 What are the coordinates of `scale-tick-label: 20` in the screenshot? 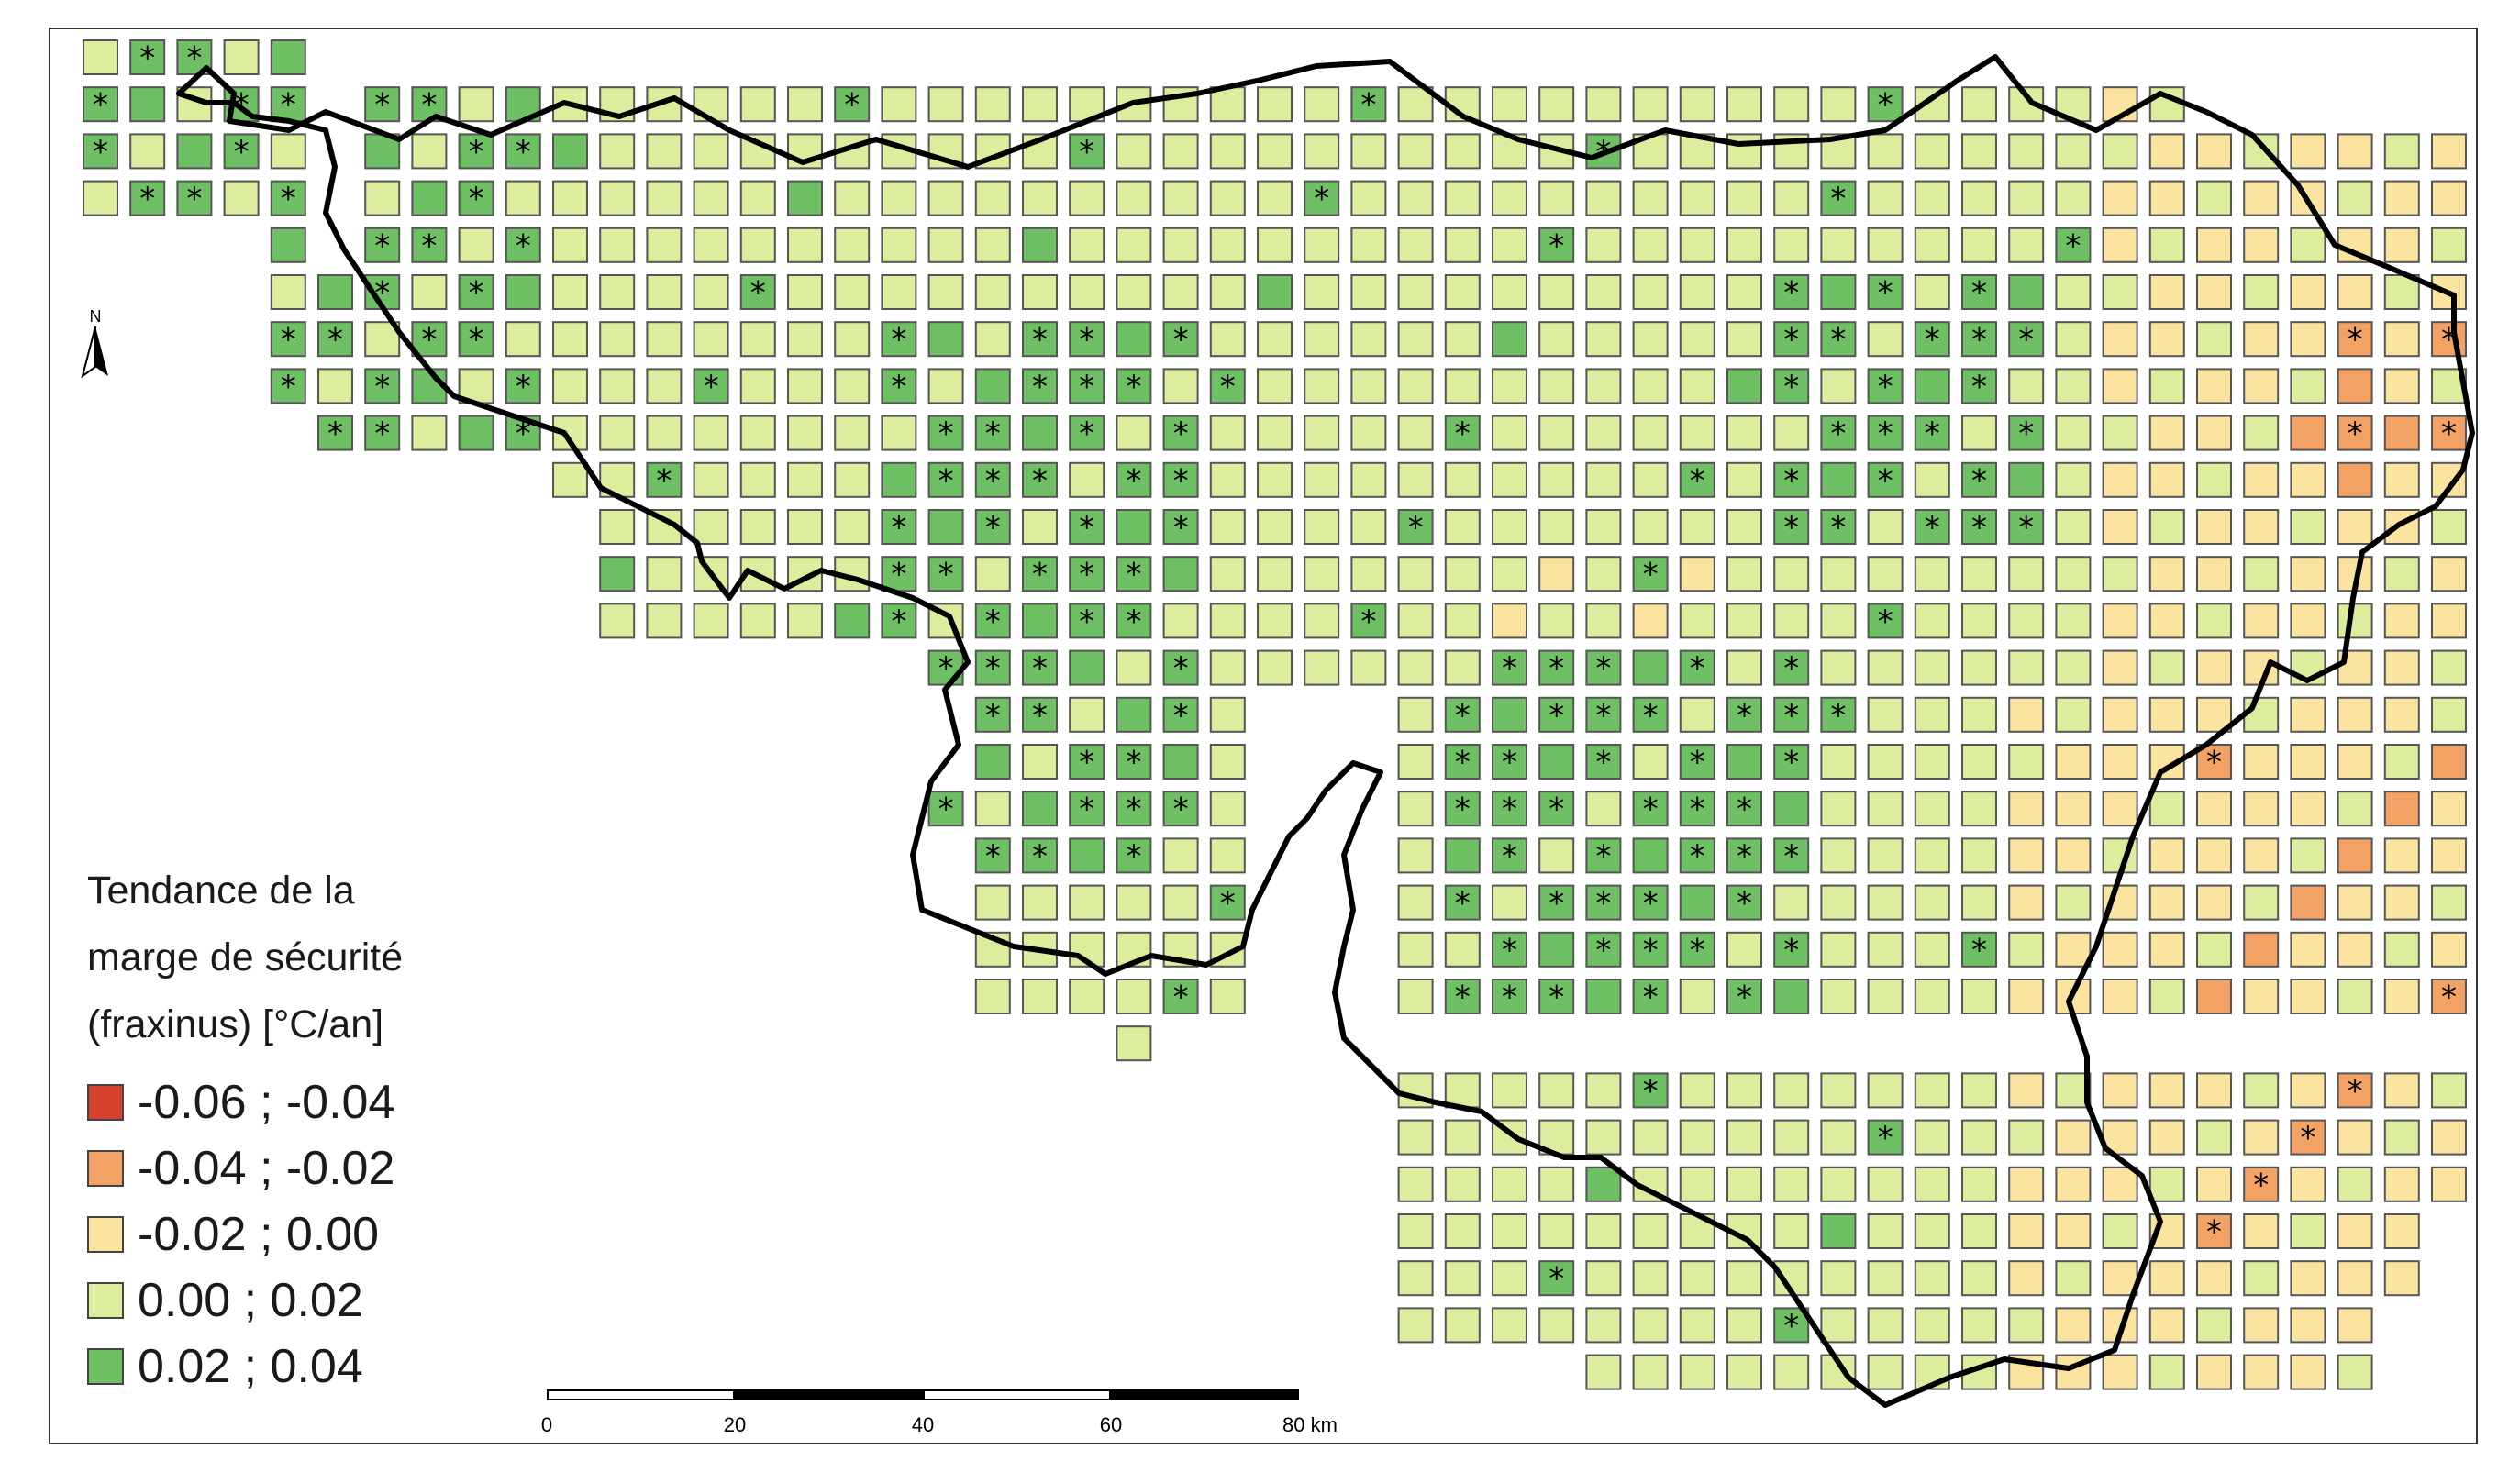 It's located at (735, 1424).